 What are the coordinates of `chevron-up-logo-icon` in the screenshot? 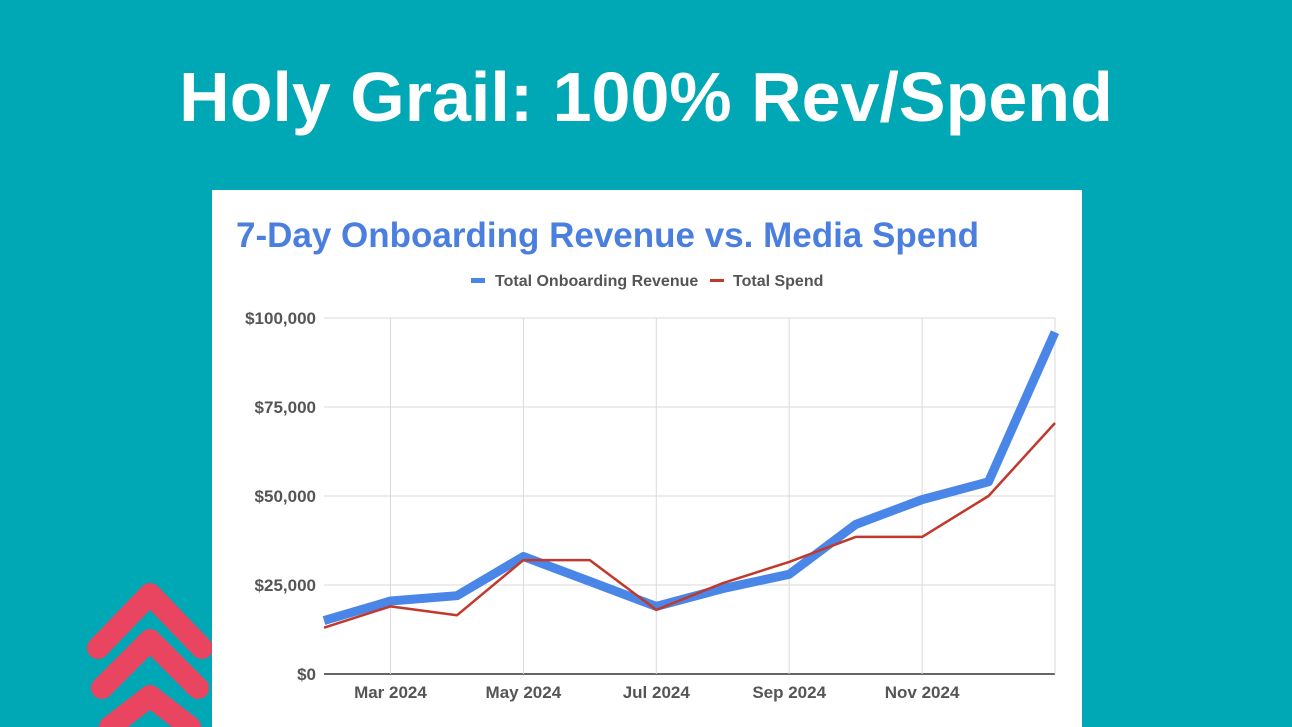 It's located at (149, 655).